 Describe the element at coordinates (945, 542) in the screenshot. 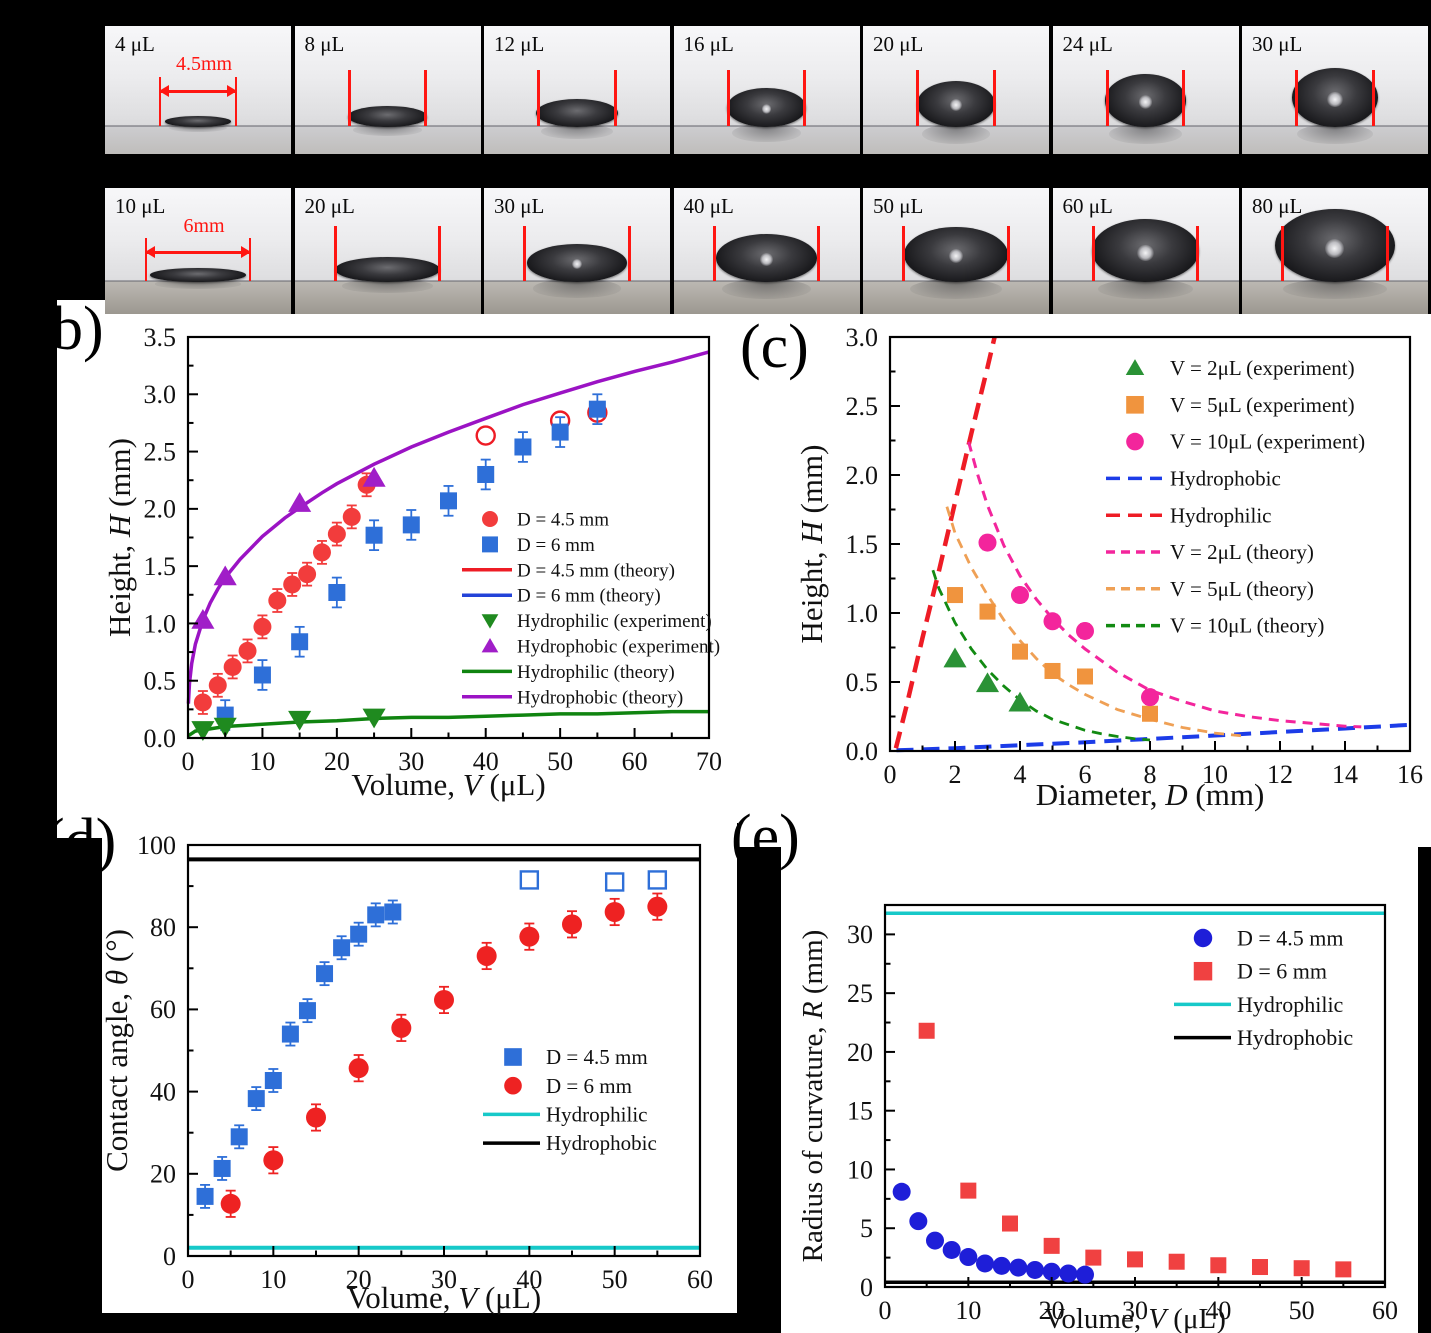

I see `series-hydrophilic` at that location.